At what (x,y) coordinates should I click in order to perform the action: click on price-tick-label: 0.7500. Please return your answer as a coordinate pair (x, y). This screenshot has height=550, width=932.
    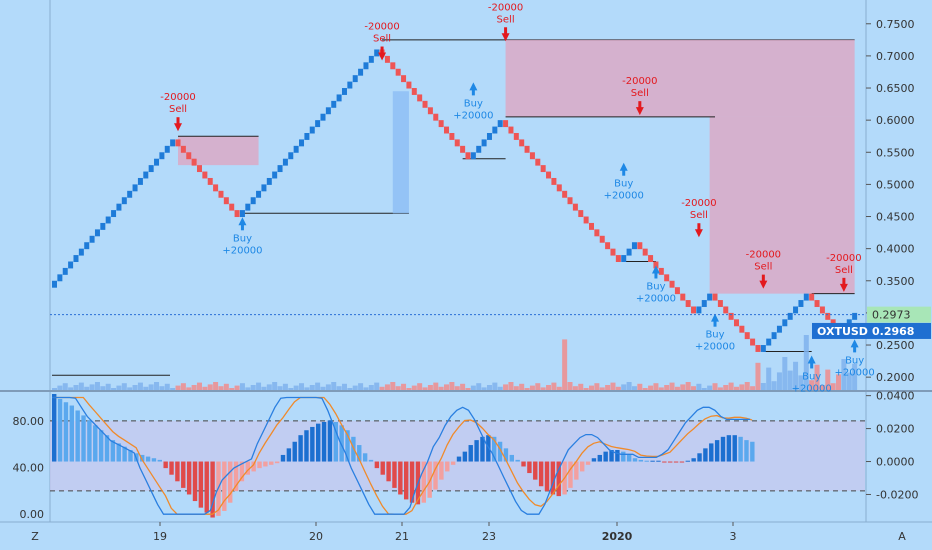
    Looking at the image, I should click on (895, 24).